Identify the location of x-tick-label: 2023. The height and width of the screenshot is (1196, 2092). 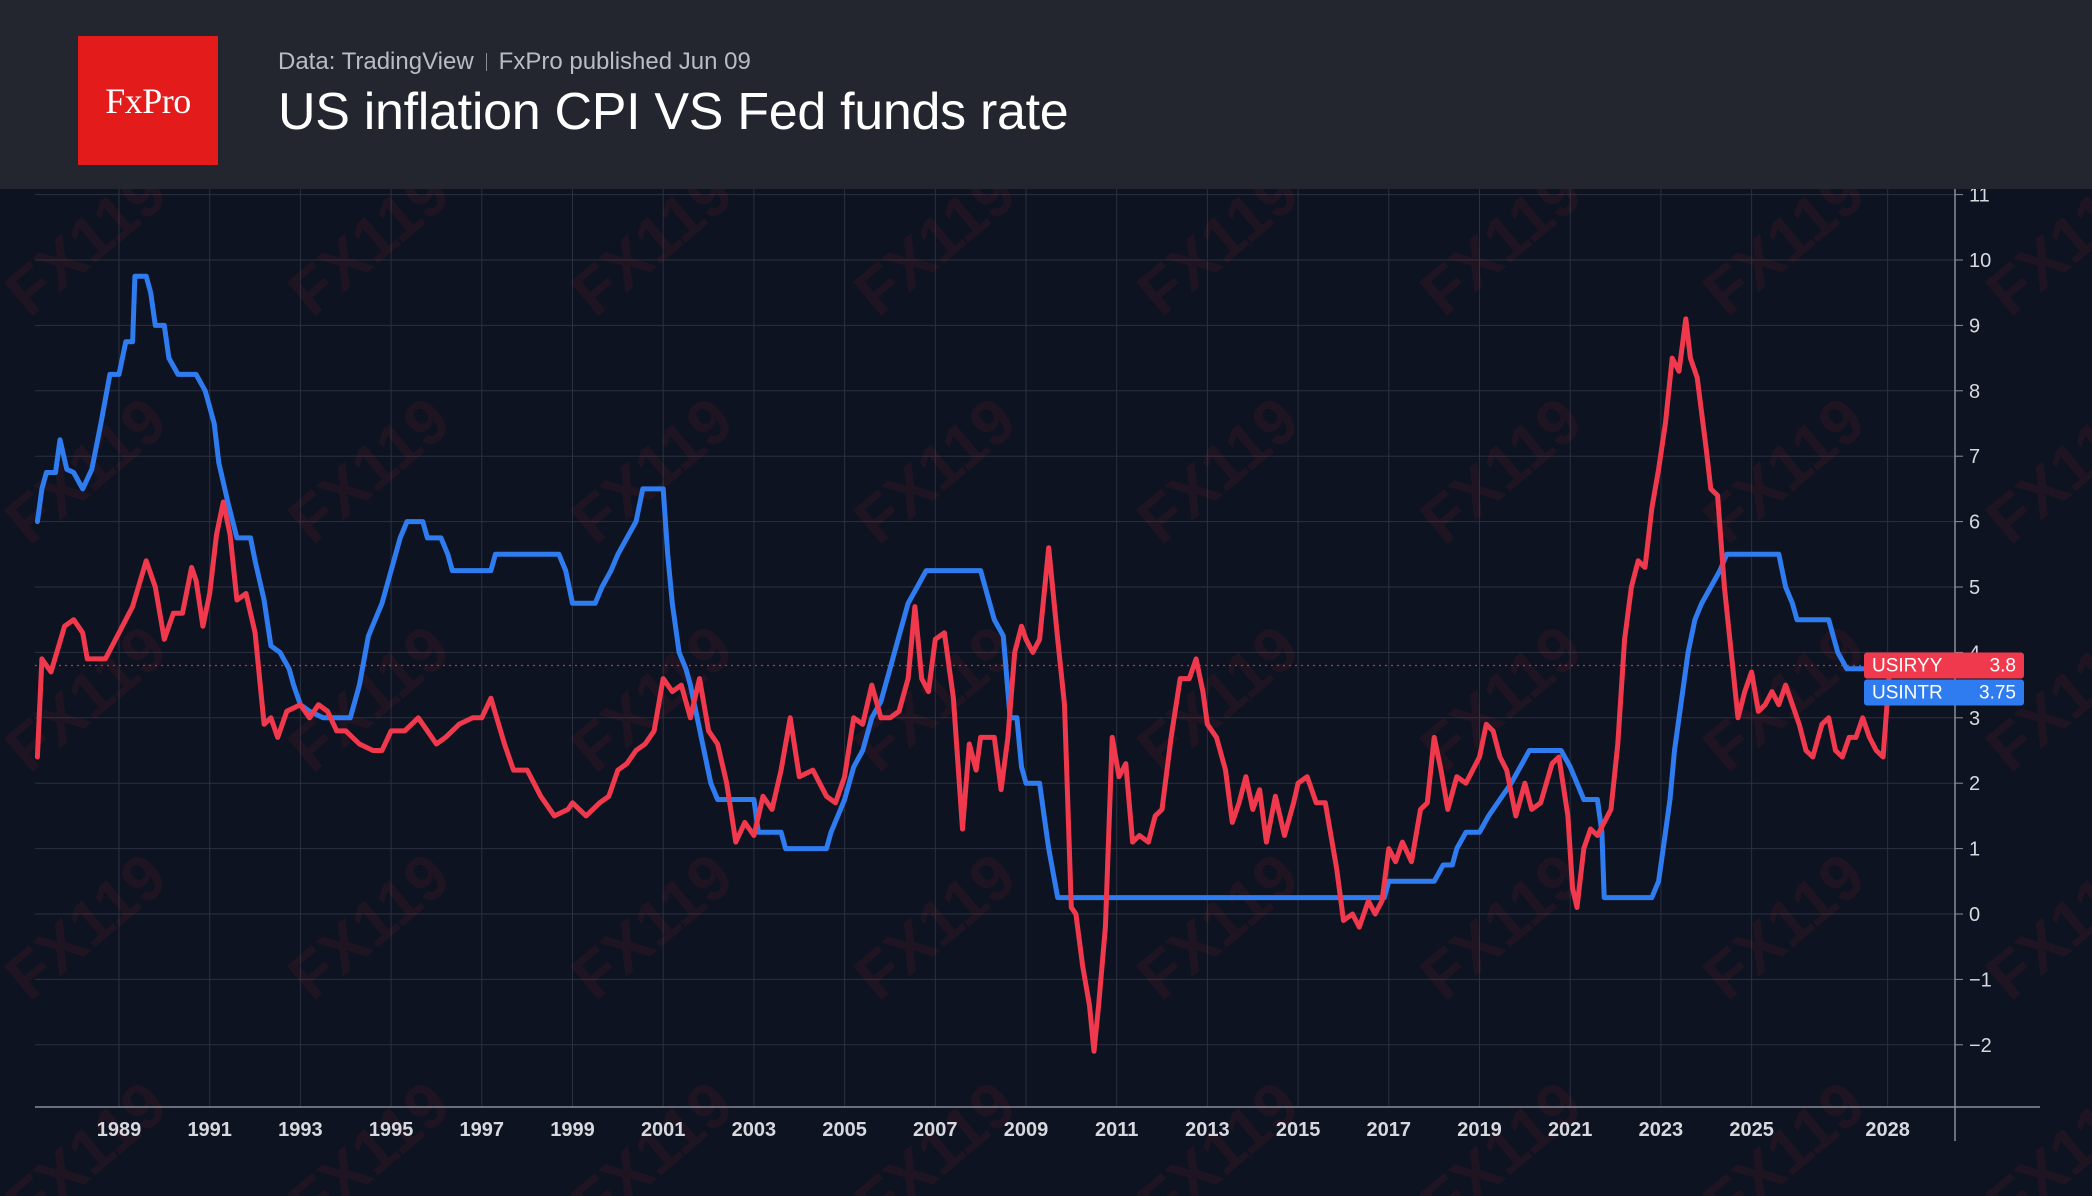
(1661, 1130).